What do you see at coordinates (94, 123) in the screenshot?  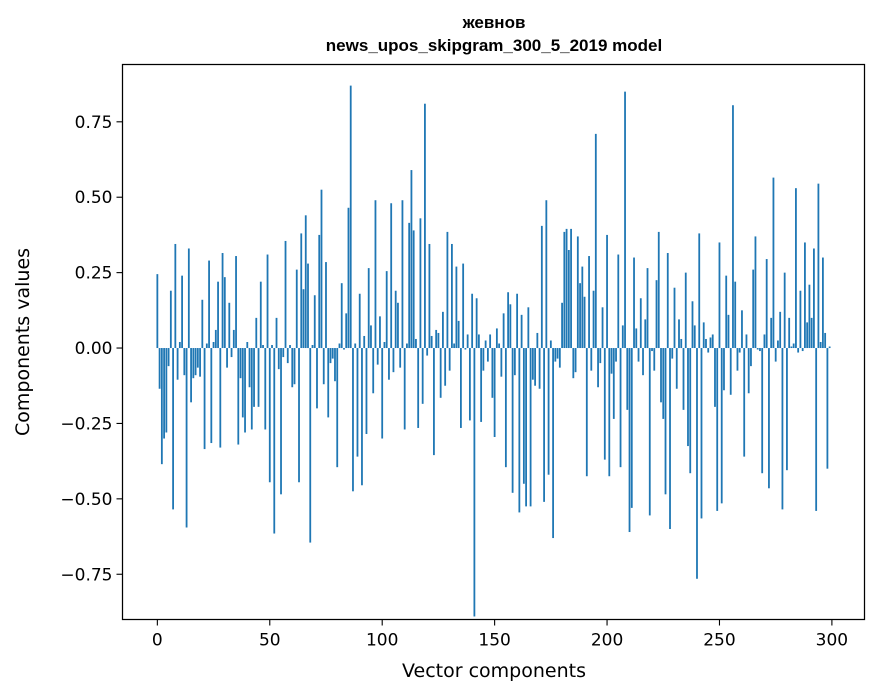 I see `y-tick-label: 0.75` at bounding box center [94, 123].